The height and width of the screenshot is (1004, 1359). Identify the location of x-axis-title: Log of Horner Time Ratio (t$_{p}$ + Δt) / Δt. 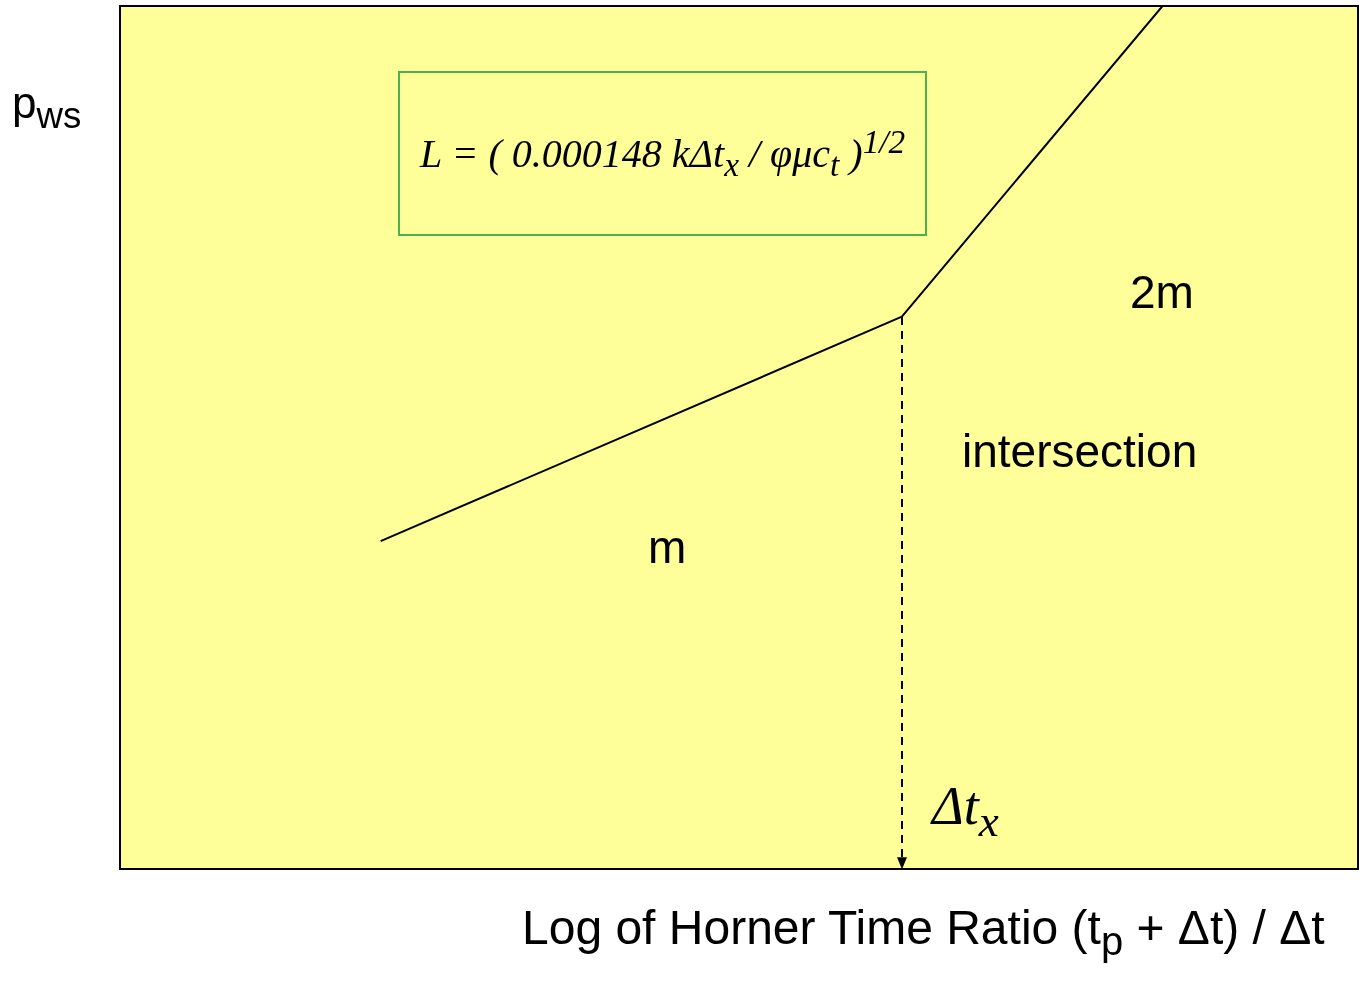
(923, 932).